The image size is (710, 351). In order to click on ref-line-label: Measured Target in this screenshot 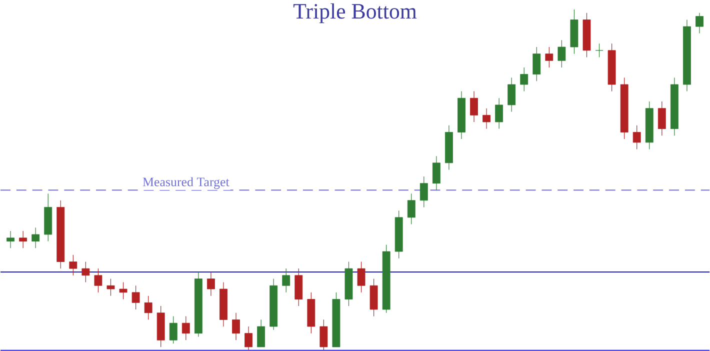, I will do `click(186, 183)`.